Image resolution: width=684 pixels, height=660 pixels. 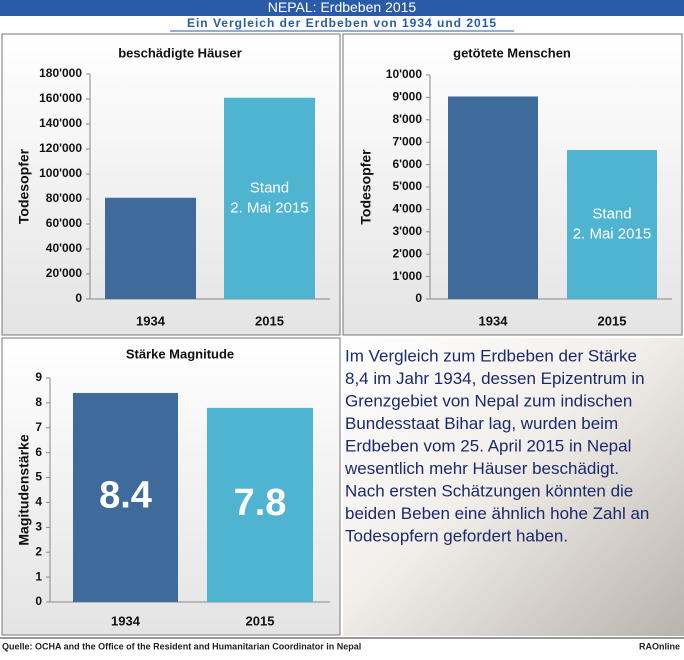 What do you see at coordinates (64, 198) in the screenshot?
I see `y-tick-label: 80'000` at bounding box center [64, 198].